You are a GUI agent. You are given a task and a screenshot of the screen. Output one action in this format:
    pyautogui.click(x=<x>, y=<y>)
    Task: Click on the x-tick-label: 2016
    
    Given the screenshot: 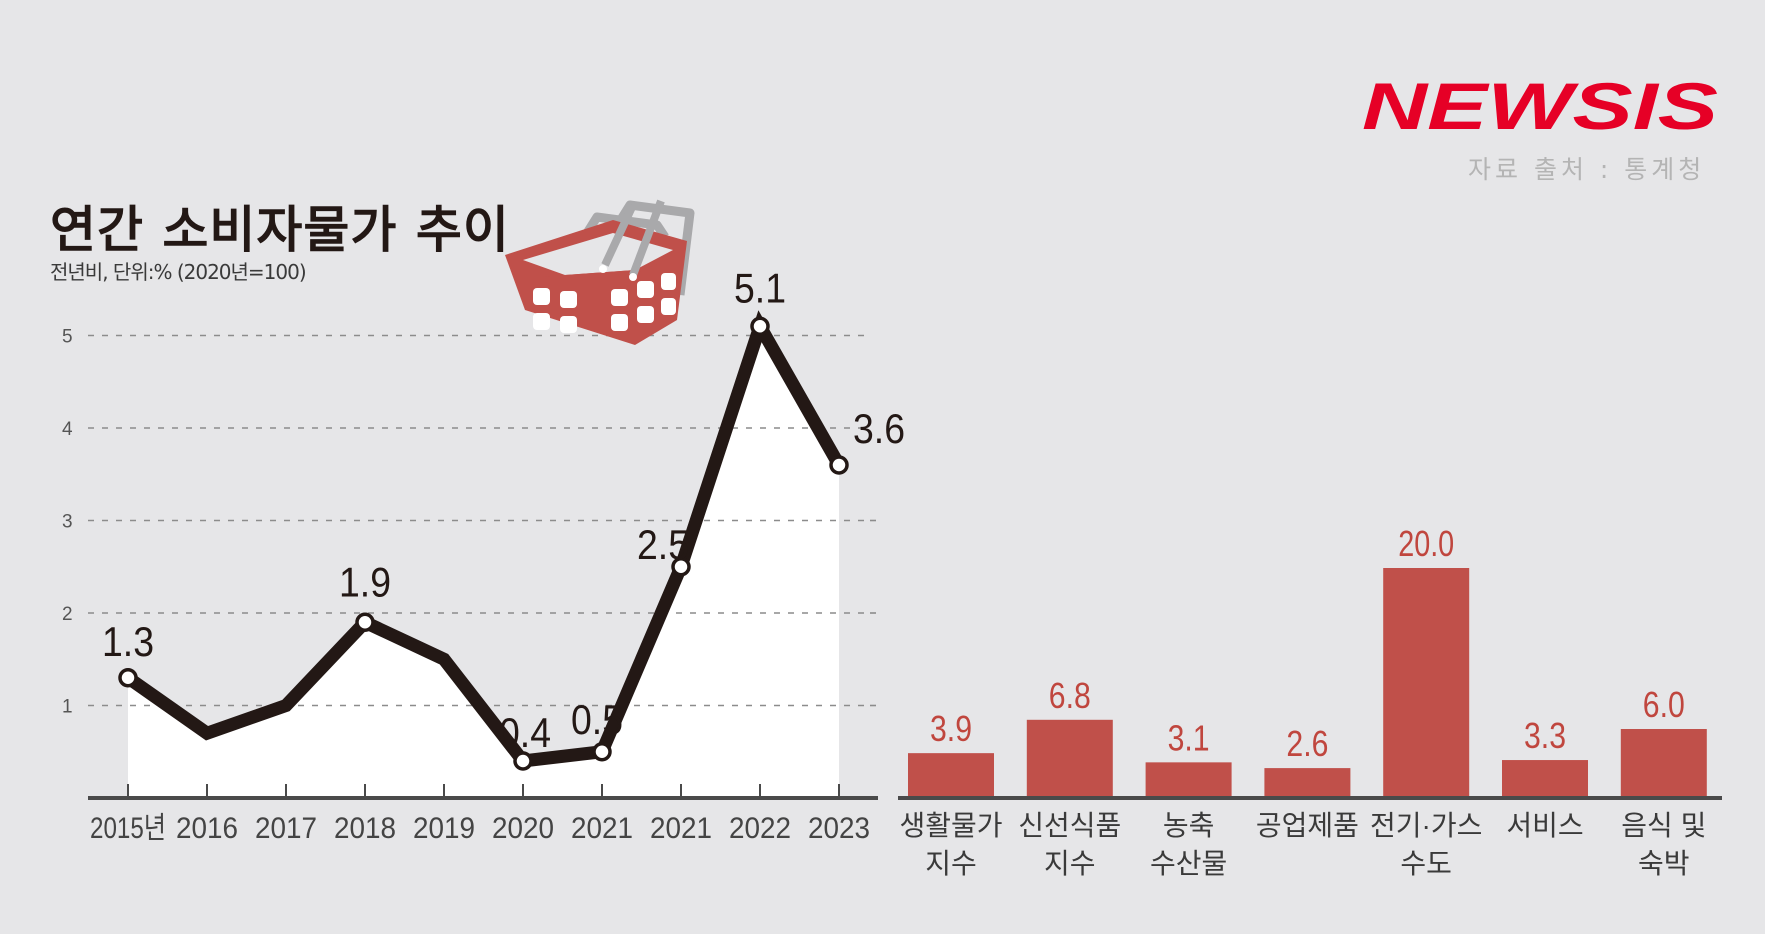 What is the action you would take?
    pyautogui.click(x=207, y=828)
    